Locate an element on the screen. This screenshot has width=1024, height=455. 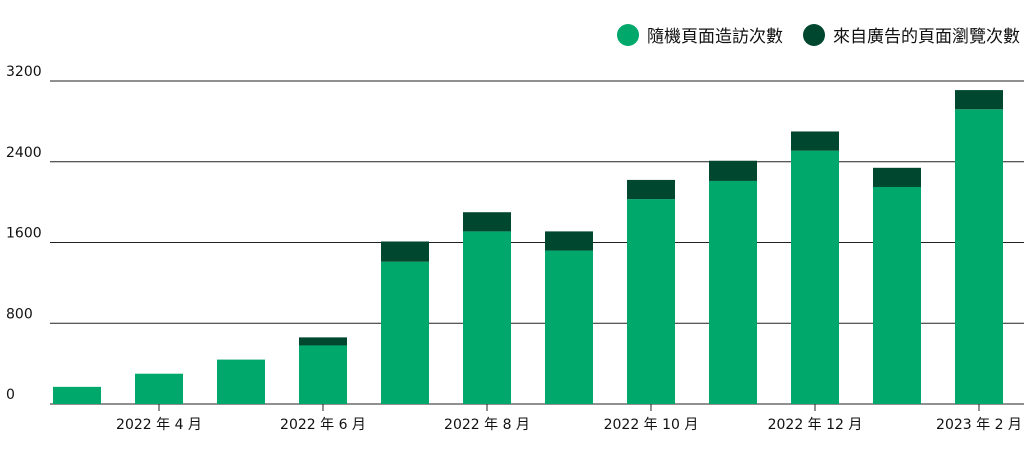
chart-legend: 隨機頁面造訪次數 來自廣告的頁面瀏覽次數 is located at coordinates (818, 34).